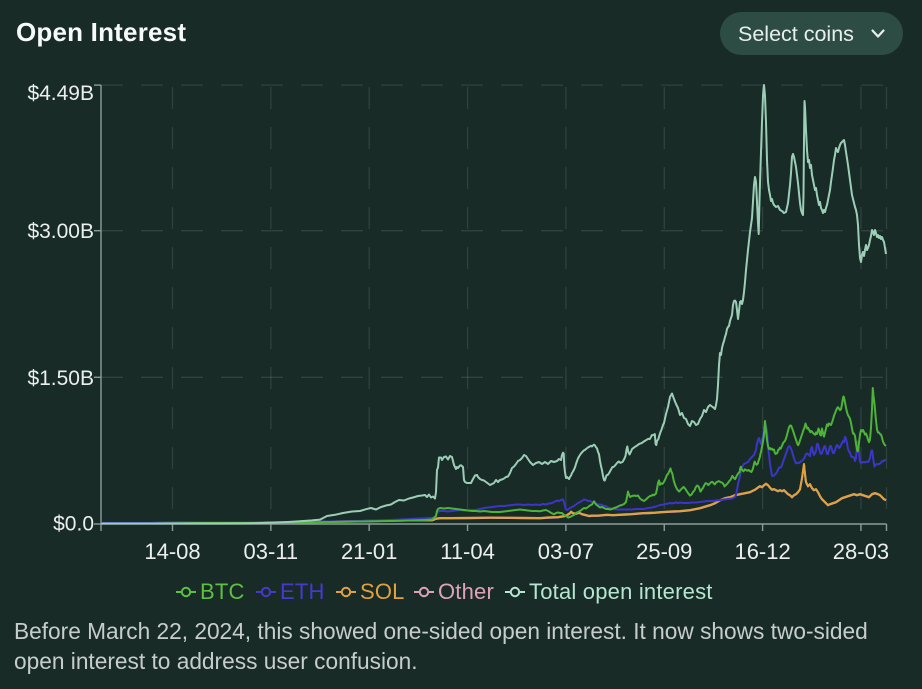  I want to click on svg-text: 21-01, so click(369, 551).